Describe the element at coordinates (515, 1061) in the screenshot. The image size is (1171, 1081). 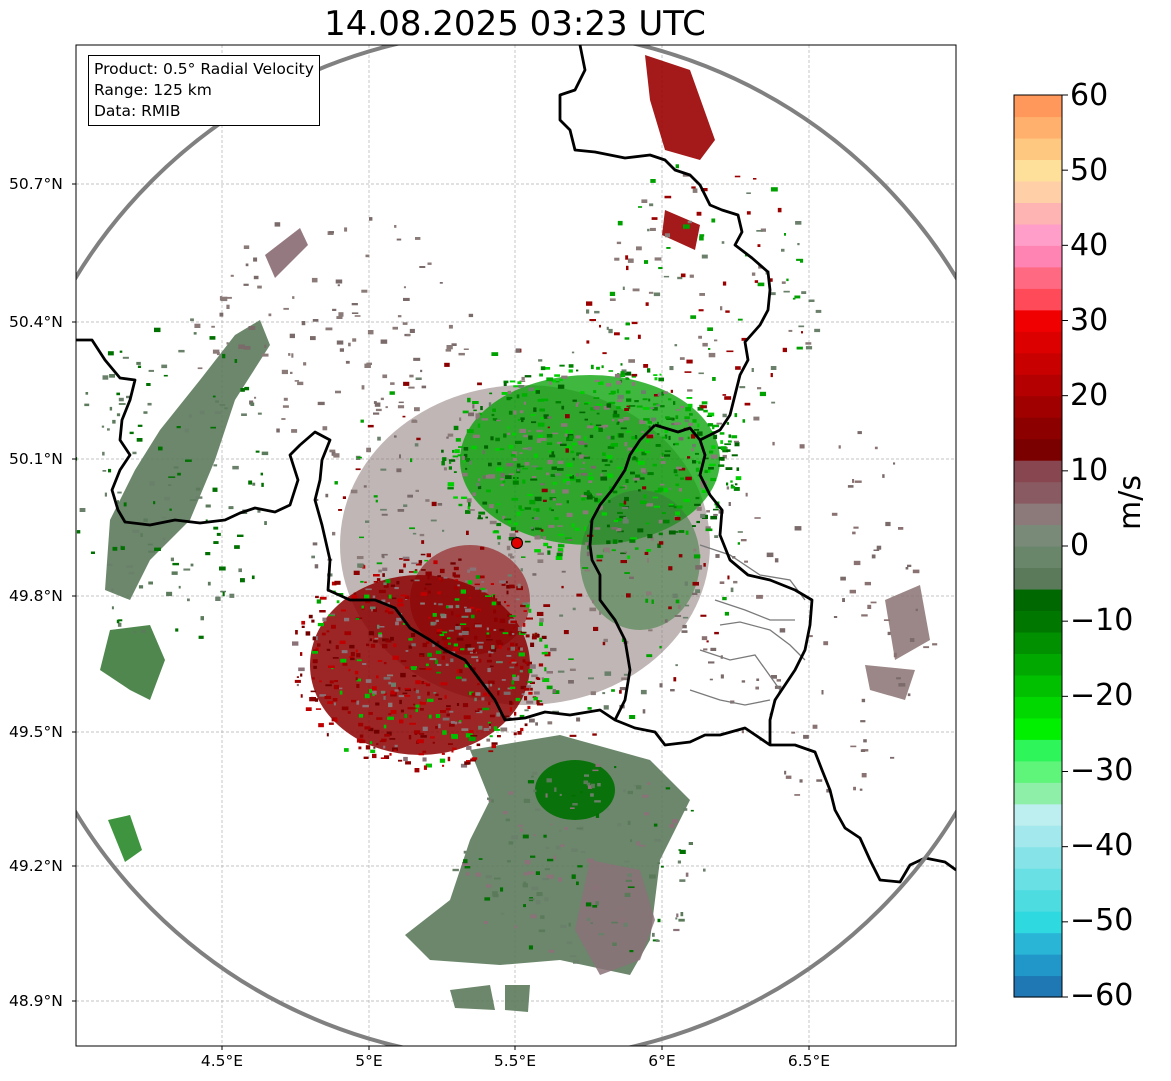
I see `lon-label: 5.5°E` at that location.